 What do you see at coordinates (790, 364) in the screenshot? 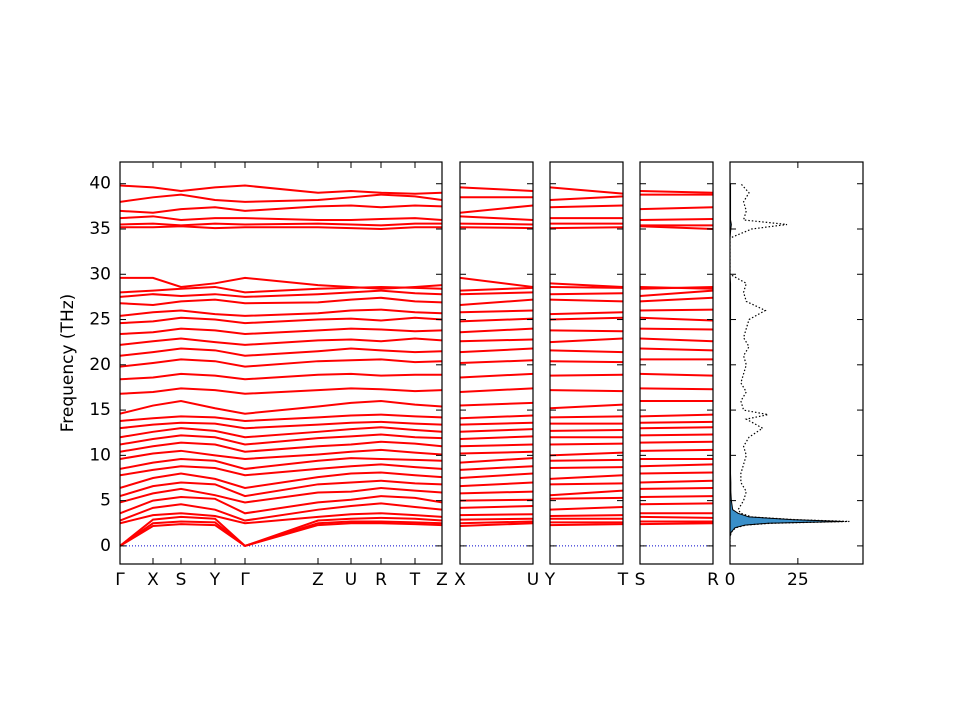
I see `dos-curve` at bounding box center [790, 364].